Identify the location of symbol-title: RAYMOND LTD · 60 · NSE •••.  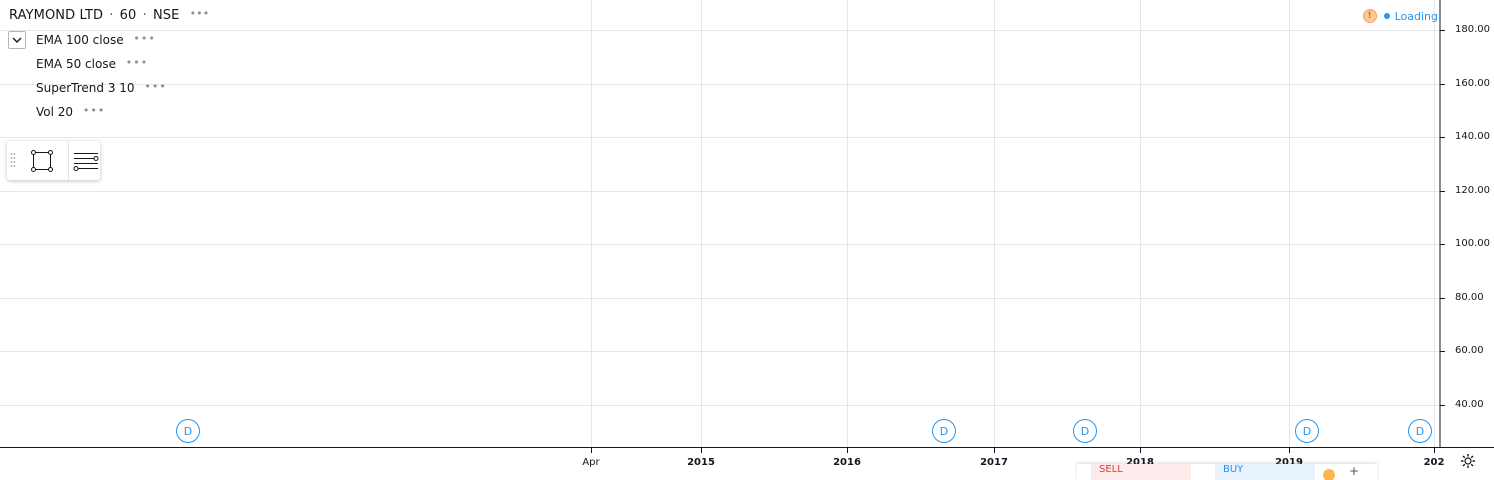
(109, 15).